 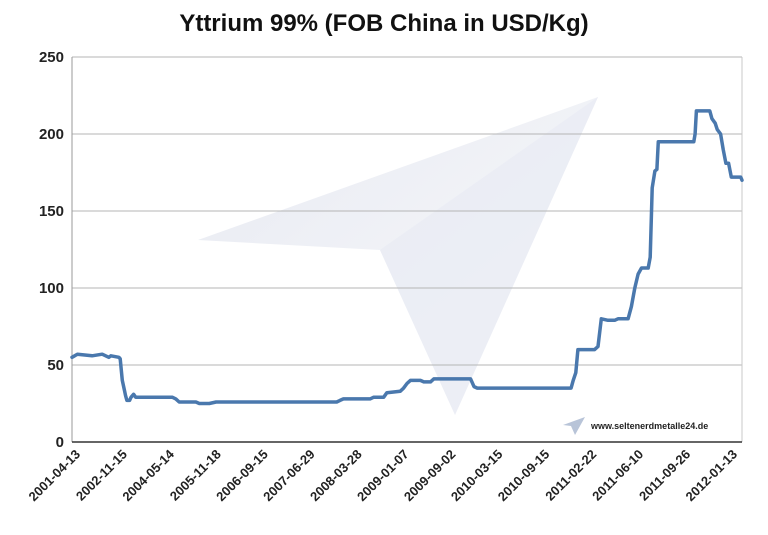 What do you see at coordinates (55, 365) in the screenshot?
I see `y-tick-label: 50` at bounding box center [55, 365].